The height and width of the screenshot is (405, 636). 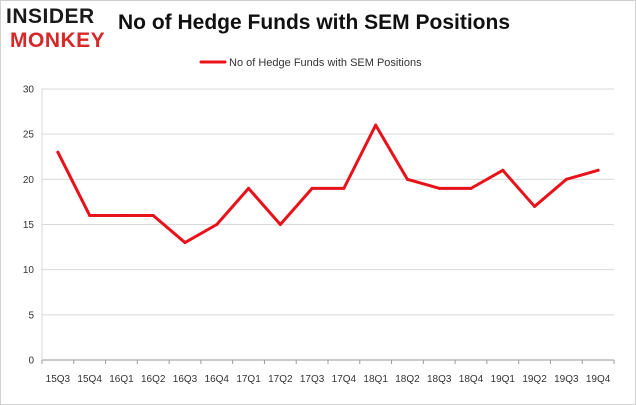 I want to click on x-tick-label: 16Q1, so click(x=121, y=379).